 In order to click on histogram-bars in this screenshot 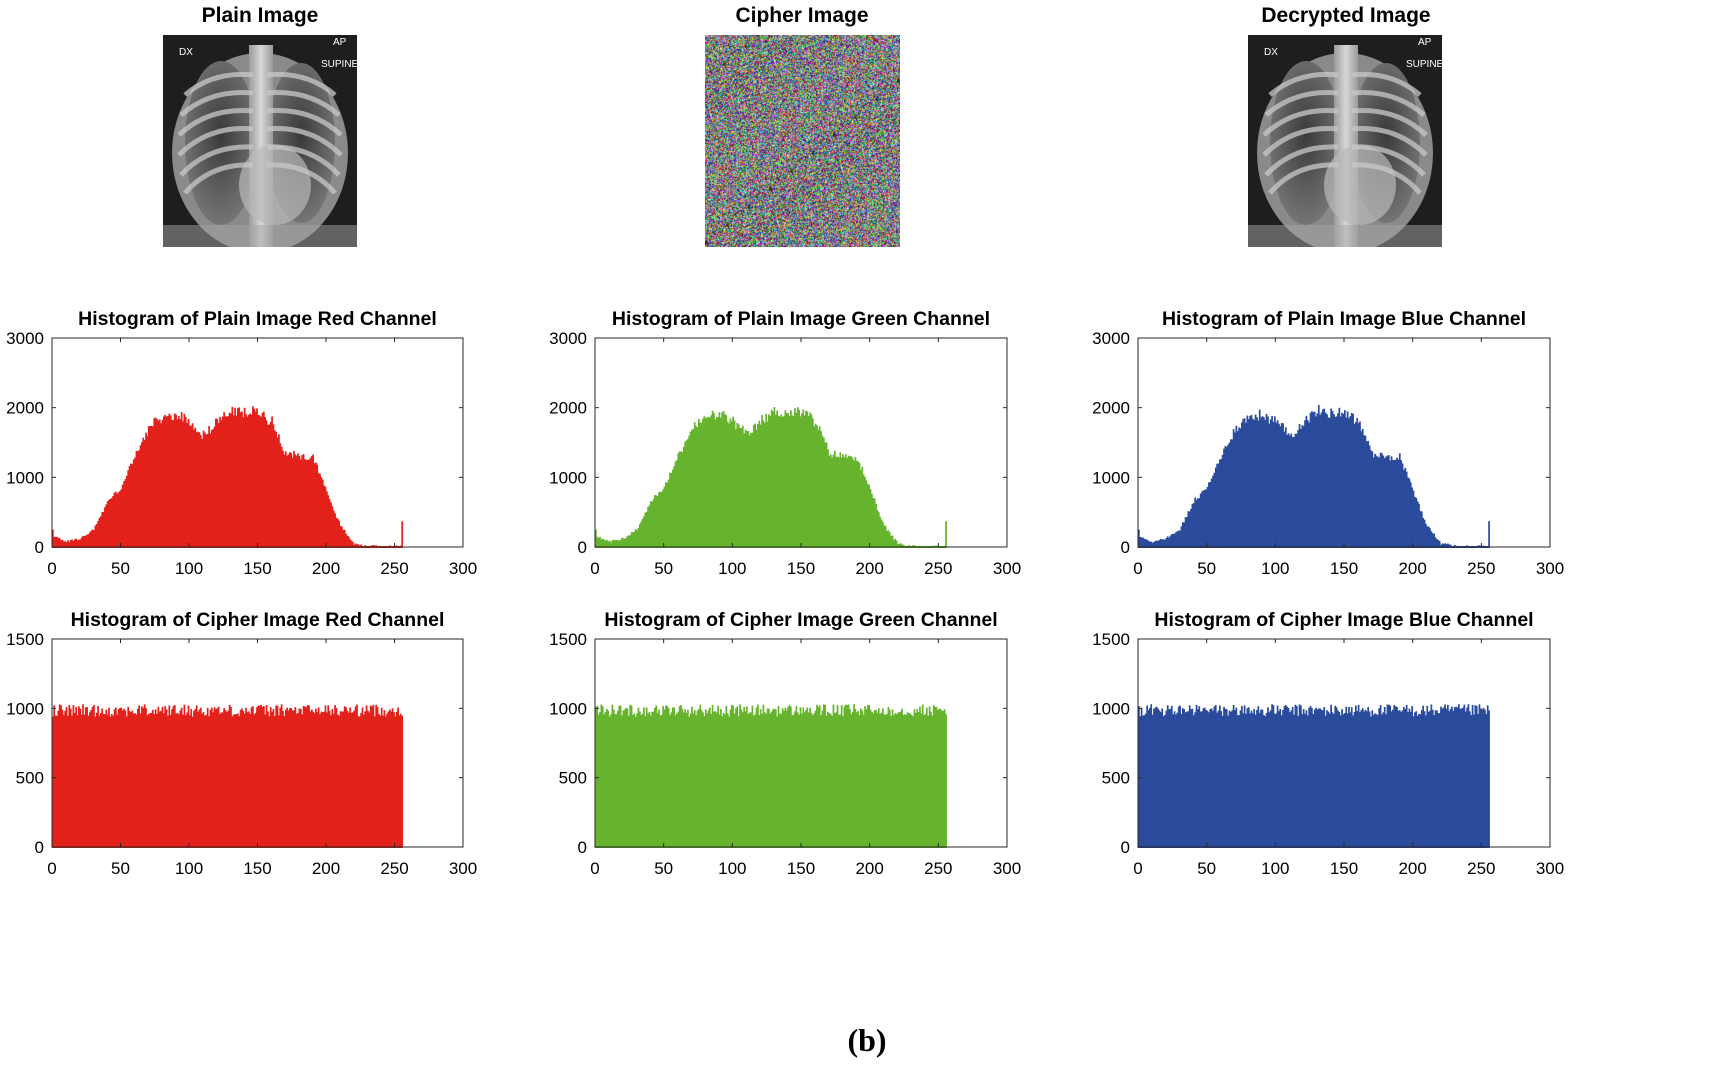, I will do `click(228, 476)`.